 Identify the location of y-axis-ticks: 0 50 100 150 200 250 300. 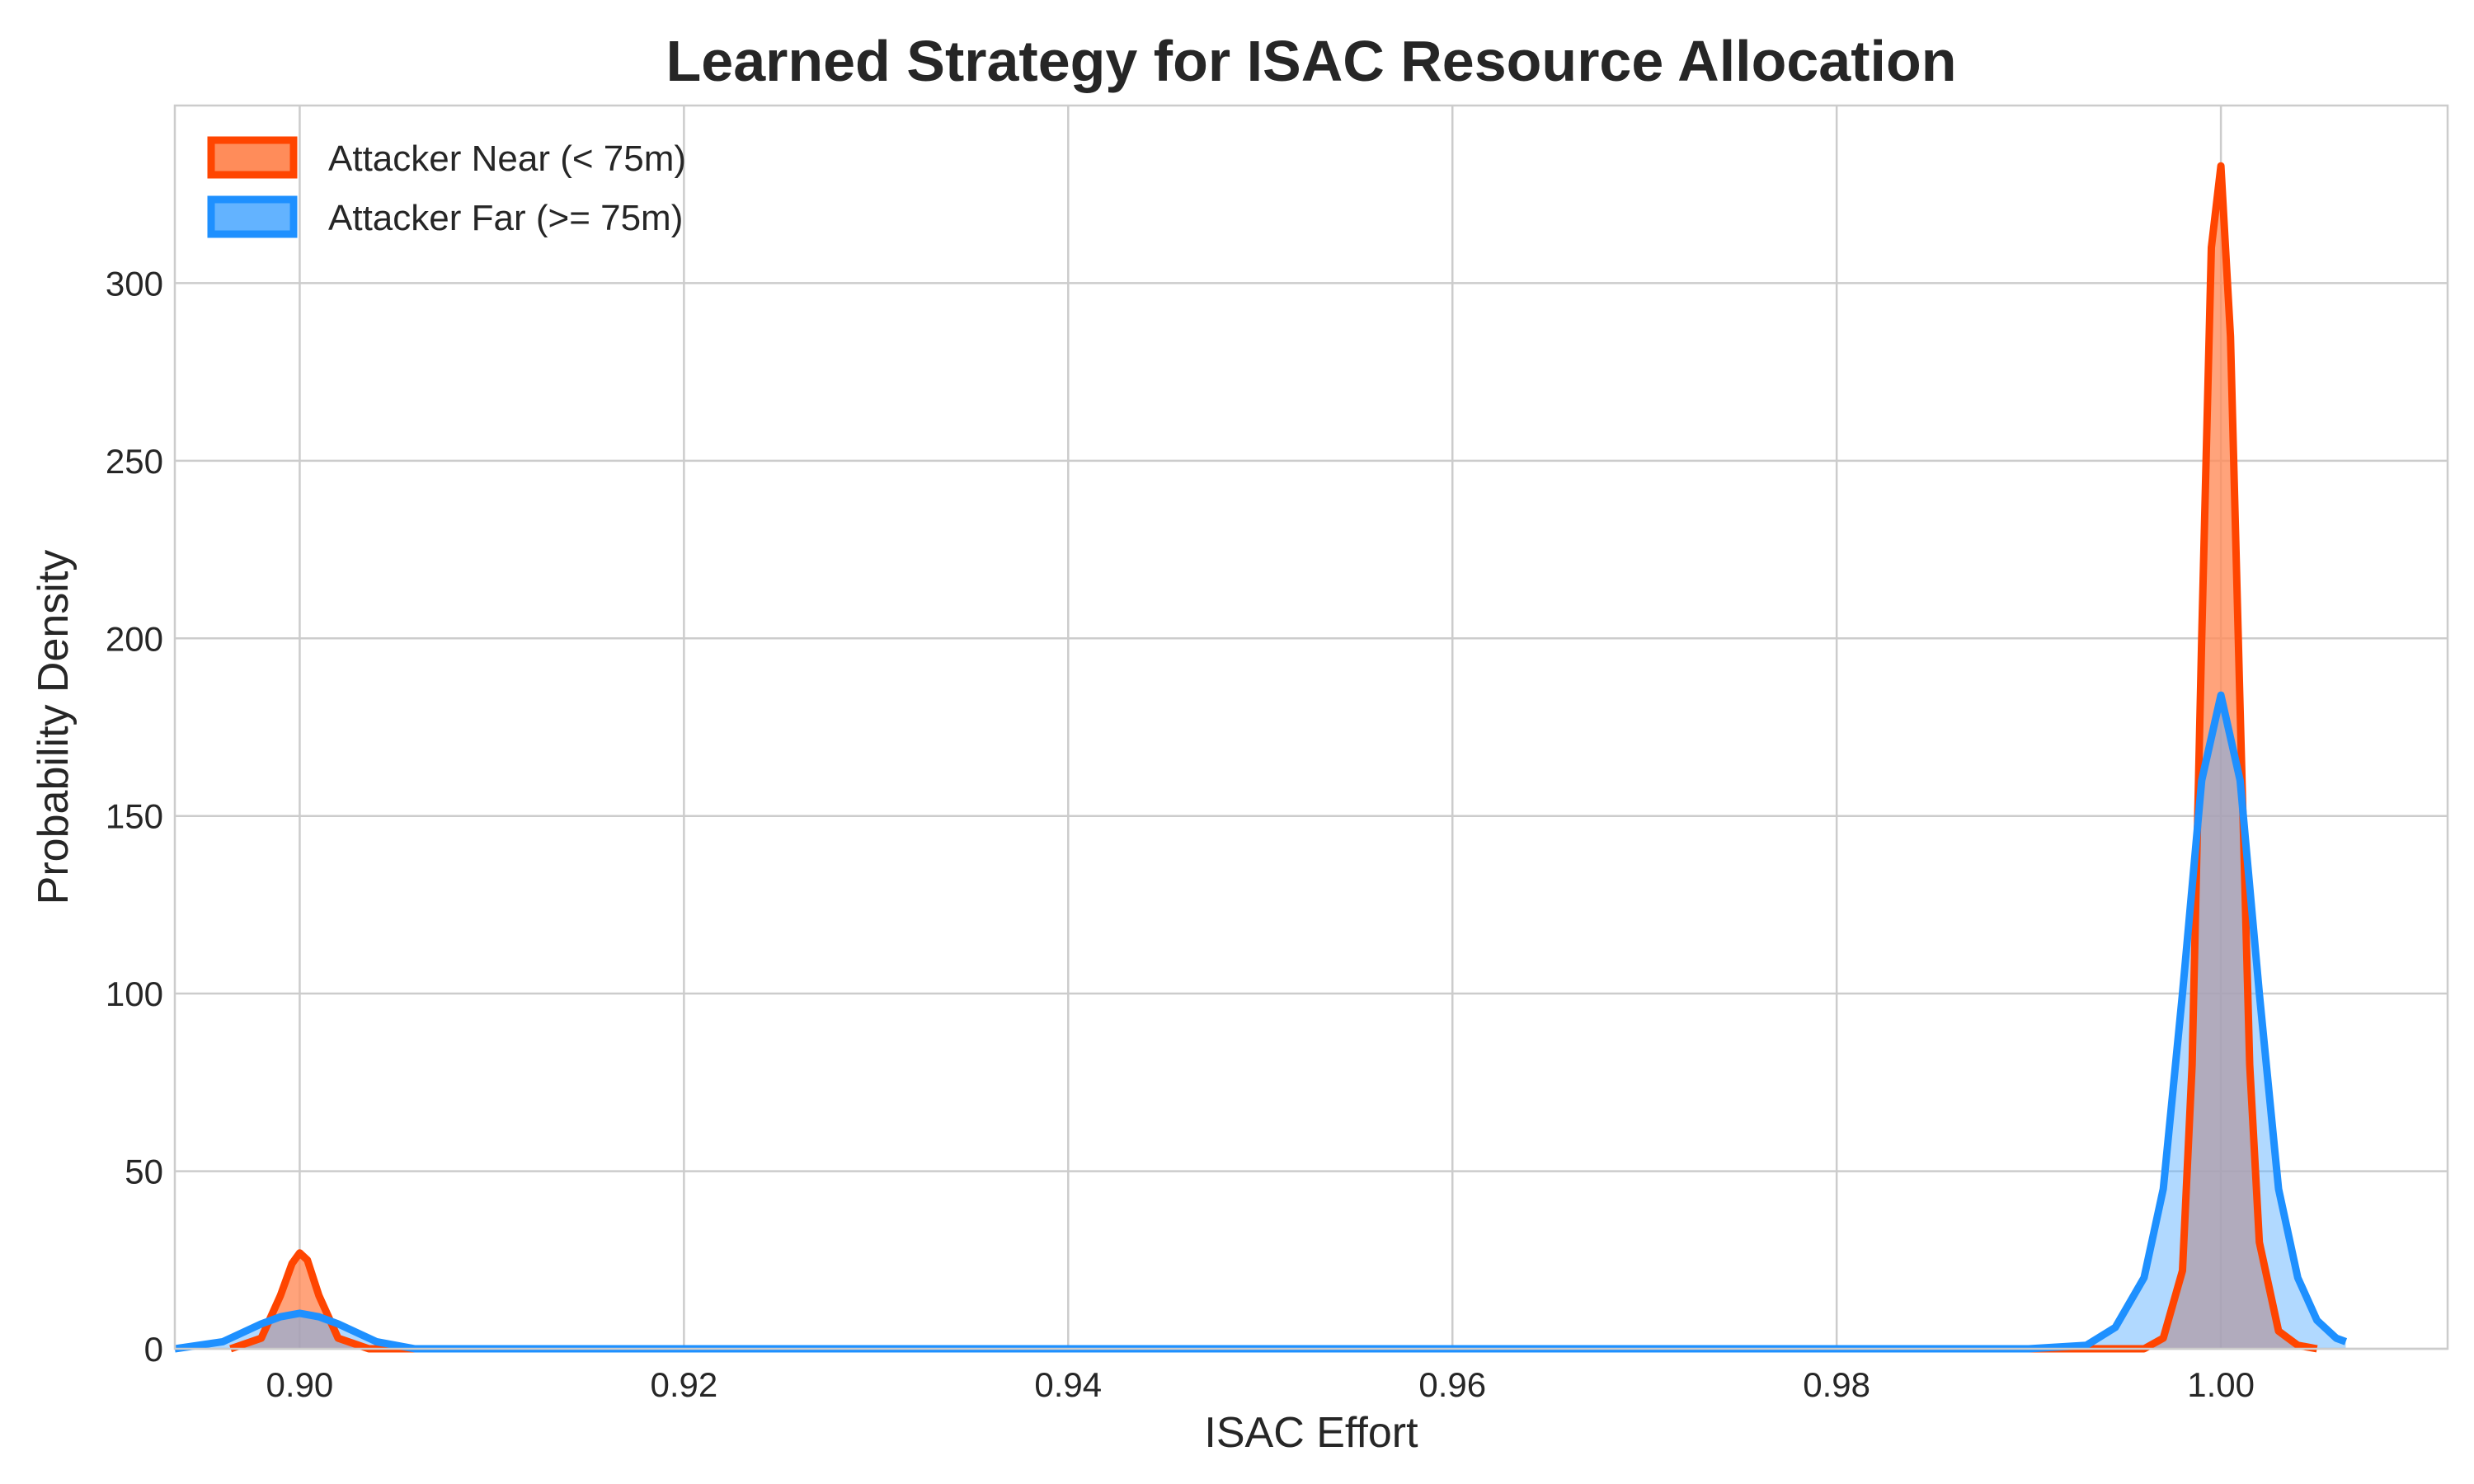
(134, 816).